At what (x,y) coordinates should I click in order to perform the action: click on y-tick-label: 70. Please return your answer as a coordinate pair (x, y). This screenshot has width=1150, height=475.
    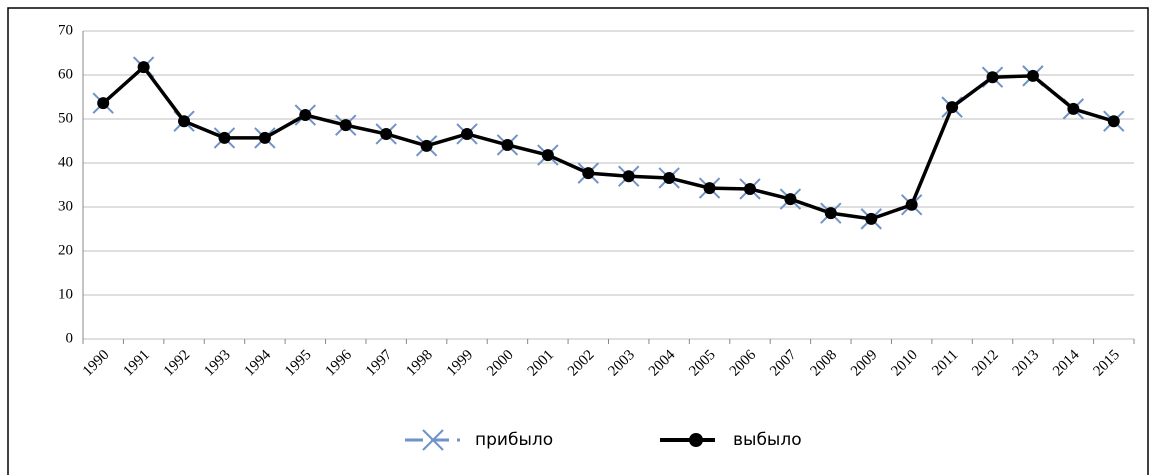
    Looking at the image, I should click on (65, 30).